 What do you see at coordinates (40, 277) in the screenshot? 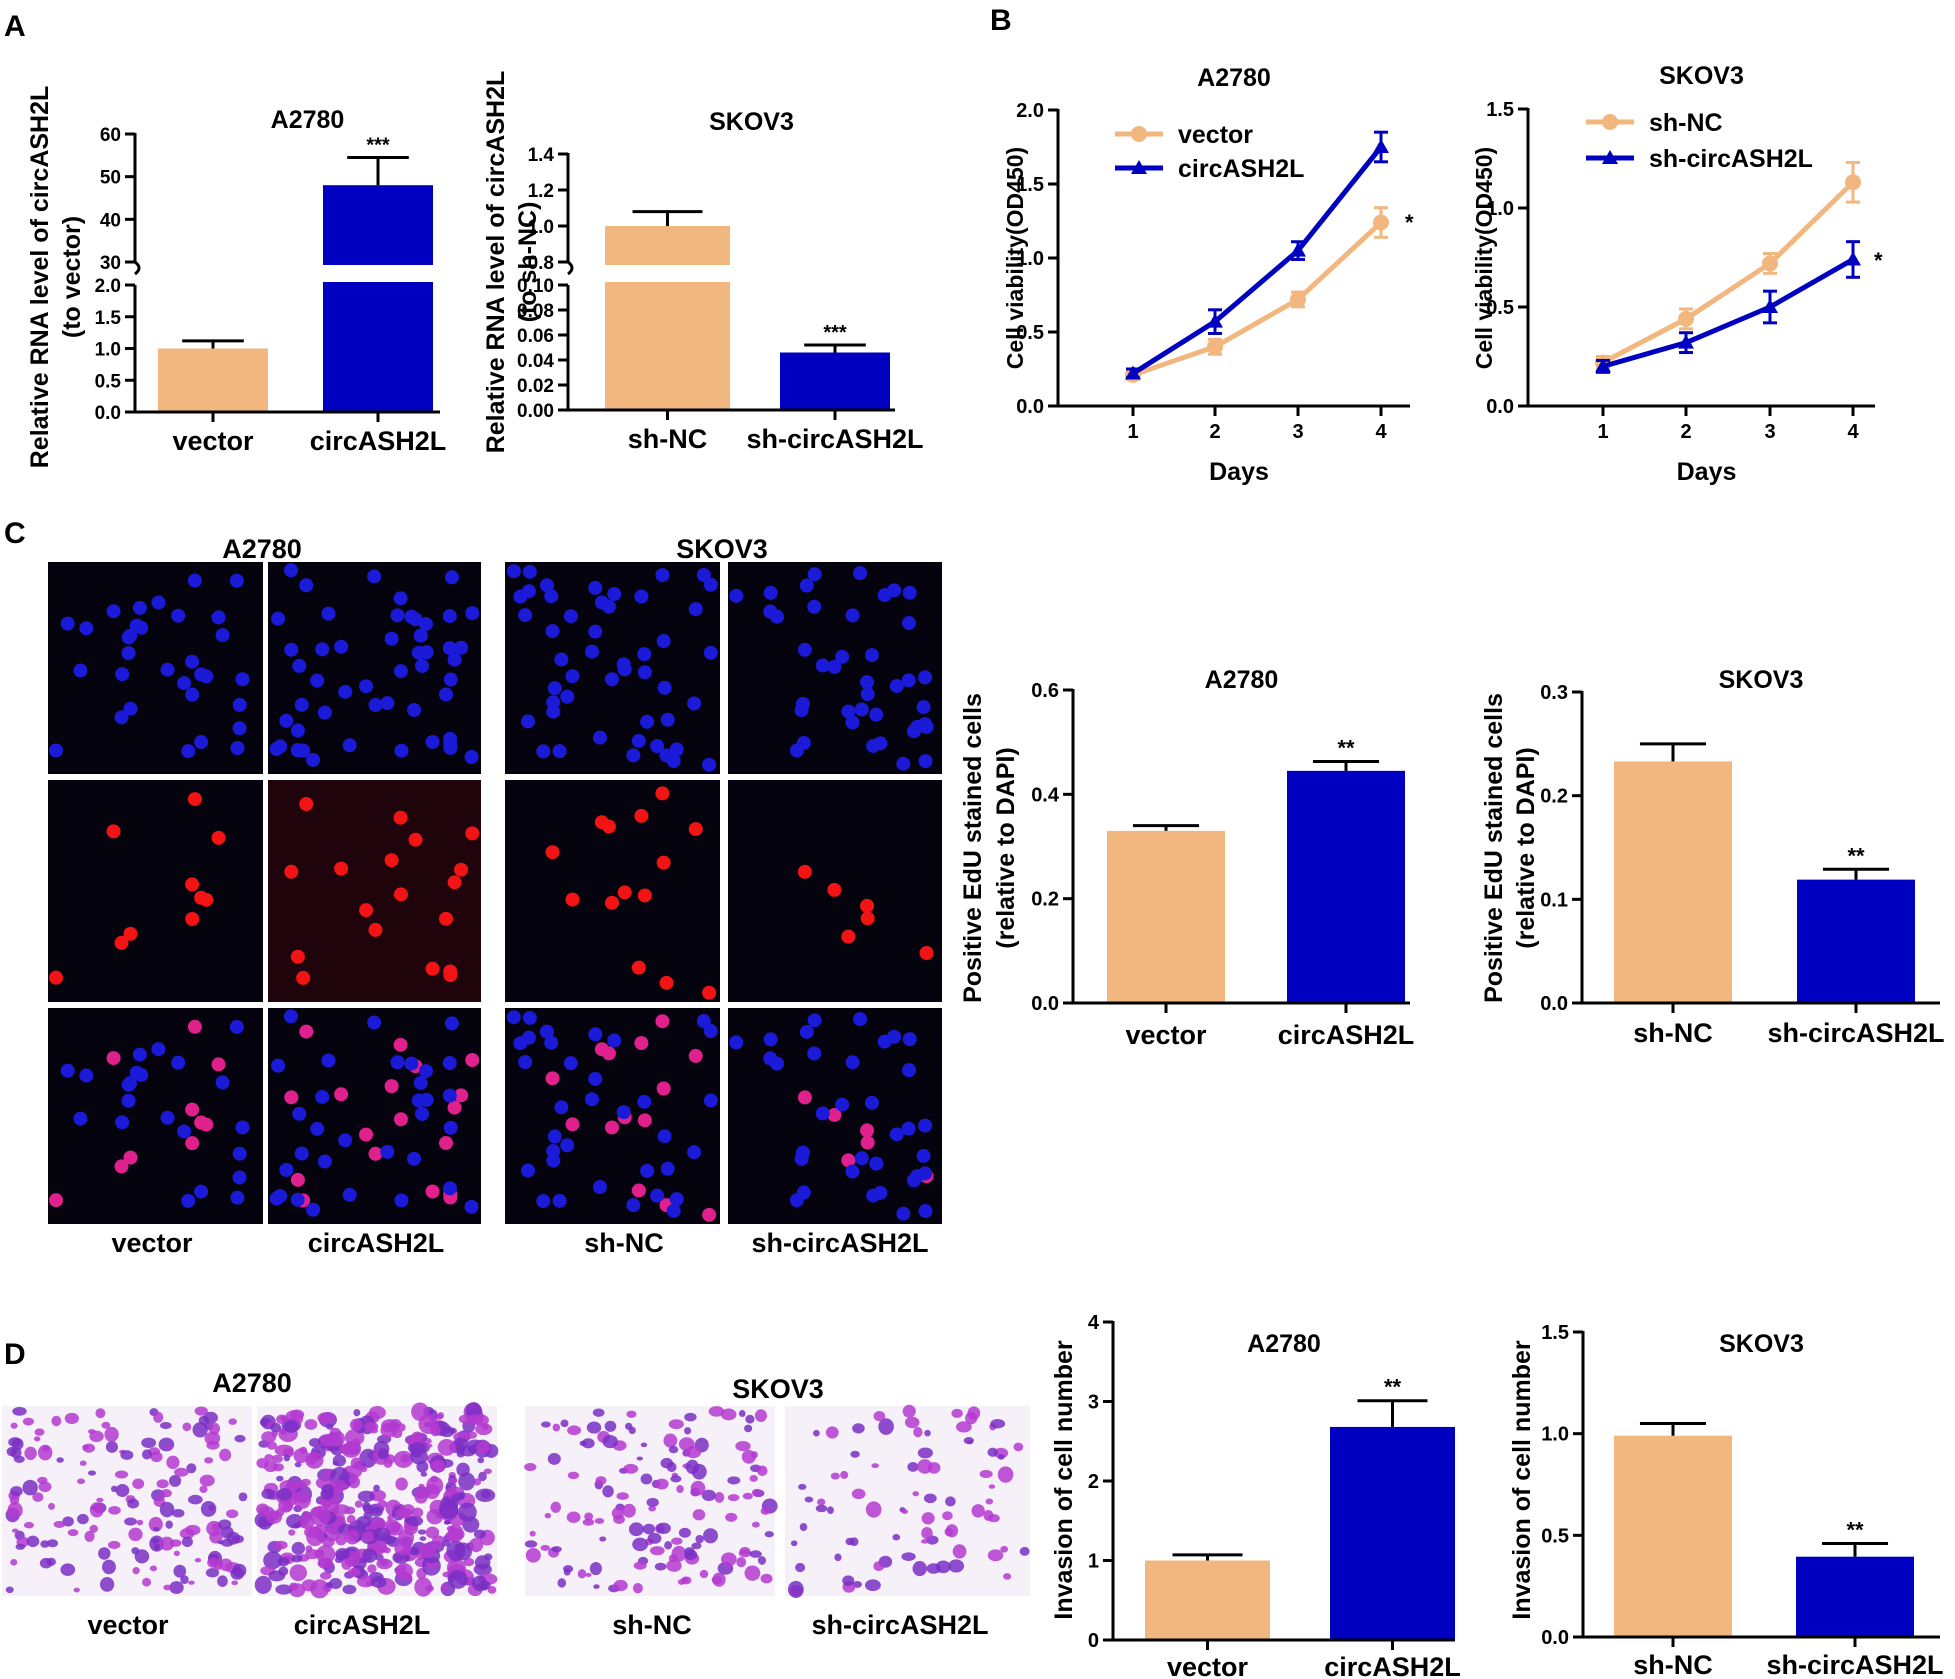
I see `y-axis-label: Relative RNA level of circASH2L` at bounding box center [40, 277].